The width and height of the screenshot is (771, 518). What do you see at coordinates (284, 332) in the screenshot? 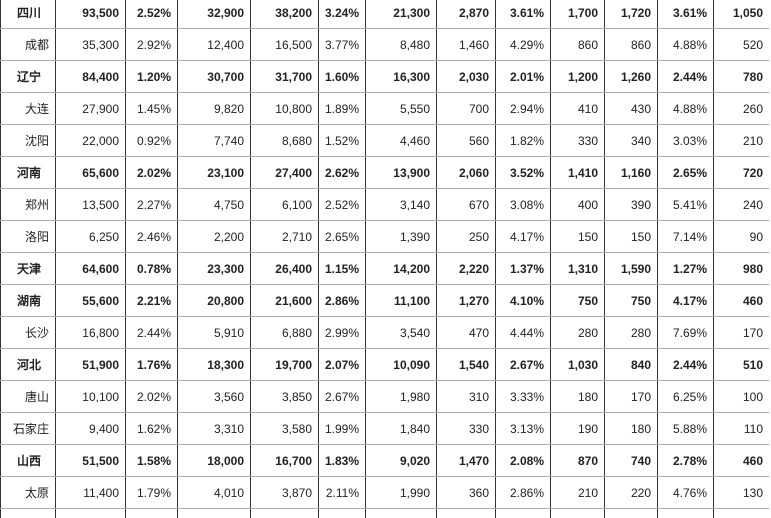
I see `table-cell: 6,880` at bounding box center [284, 332].